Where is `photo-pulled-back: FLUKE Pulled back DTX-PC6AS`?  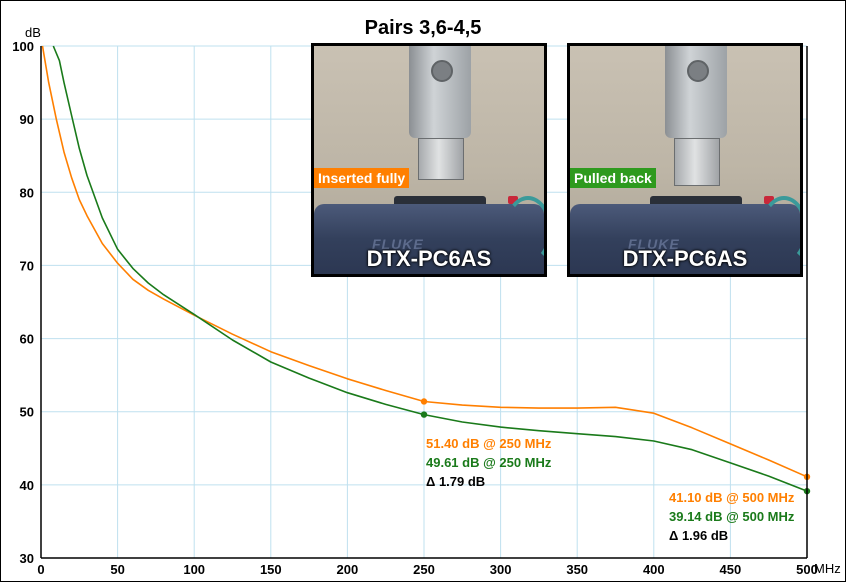
photo-pulled-back: FLUKE Pulled back DTX-PC6AS is located at coordinates (685, 160).